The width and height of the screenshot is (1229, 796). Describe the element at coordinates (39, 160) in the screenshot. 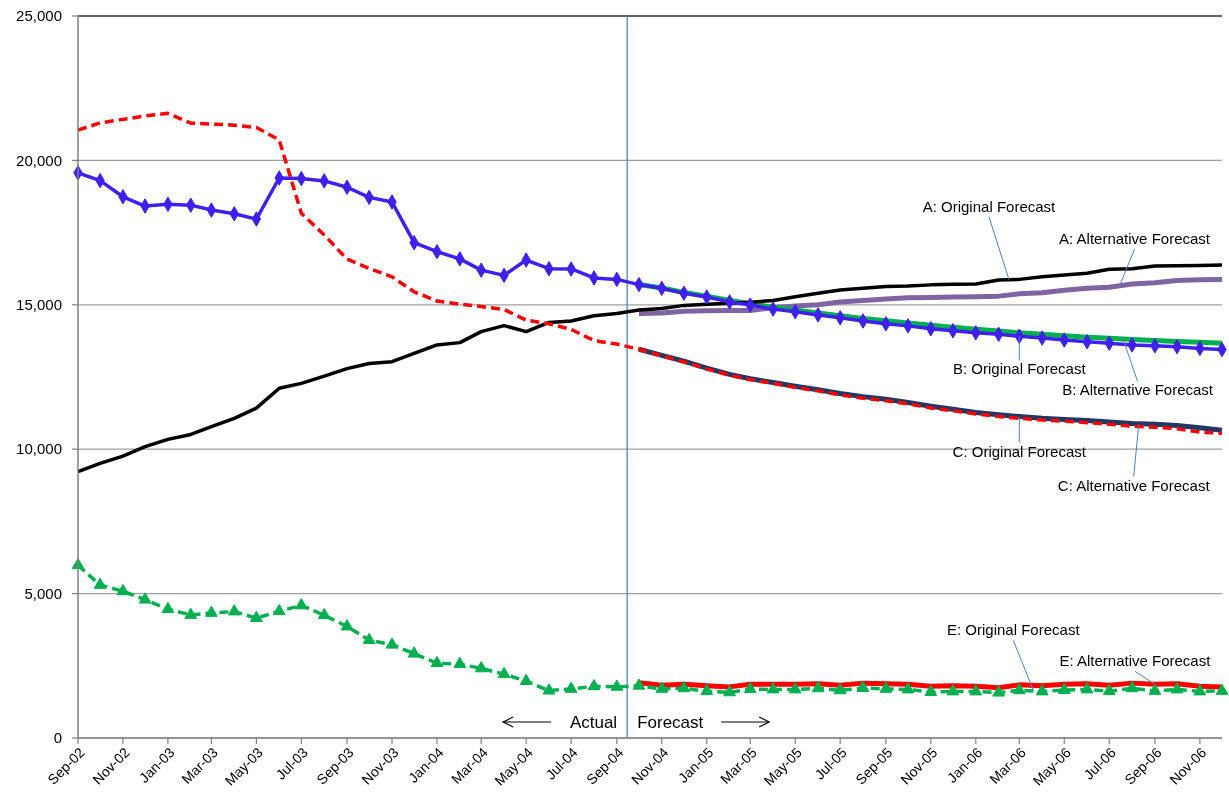

I see `y-tick-label: 20,000` at that location.